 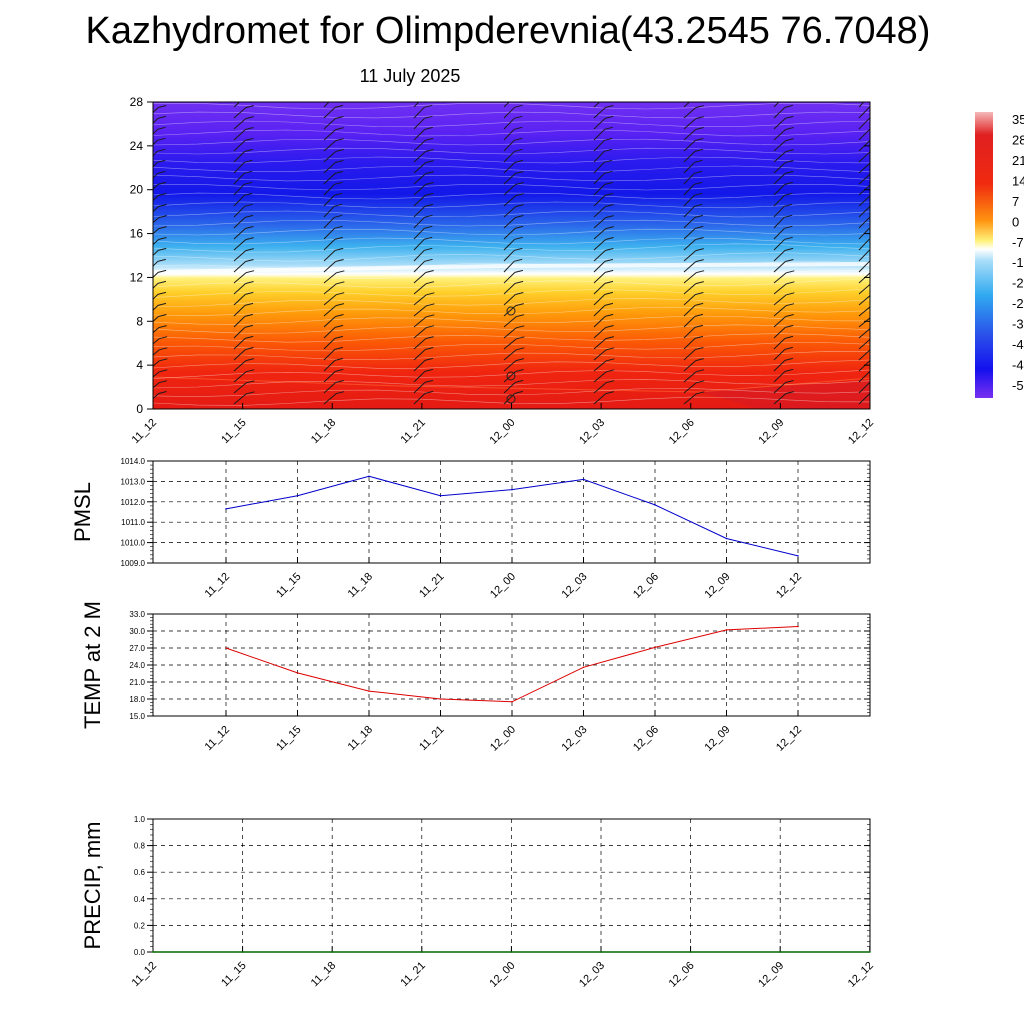 What do you see at coordinates (137, 682) in the screenshot?
I see `y-tick-label: 21.0` at bounding box center [137, 682].